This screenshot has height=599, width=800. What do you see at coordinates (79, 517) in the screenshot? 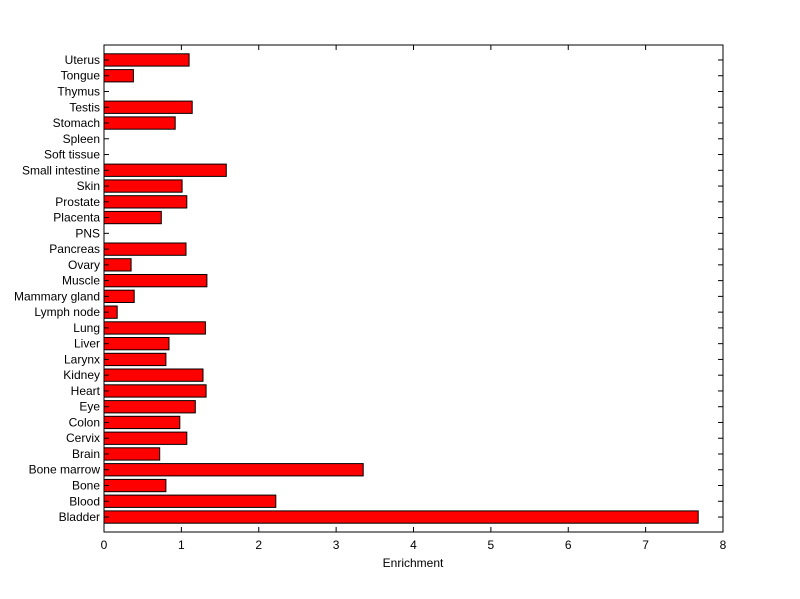
I see `y-tick-label: Bladder` at bounding box center [79, 517].